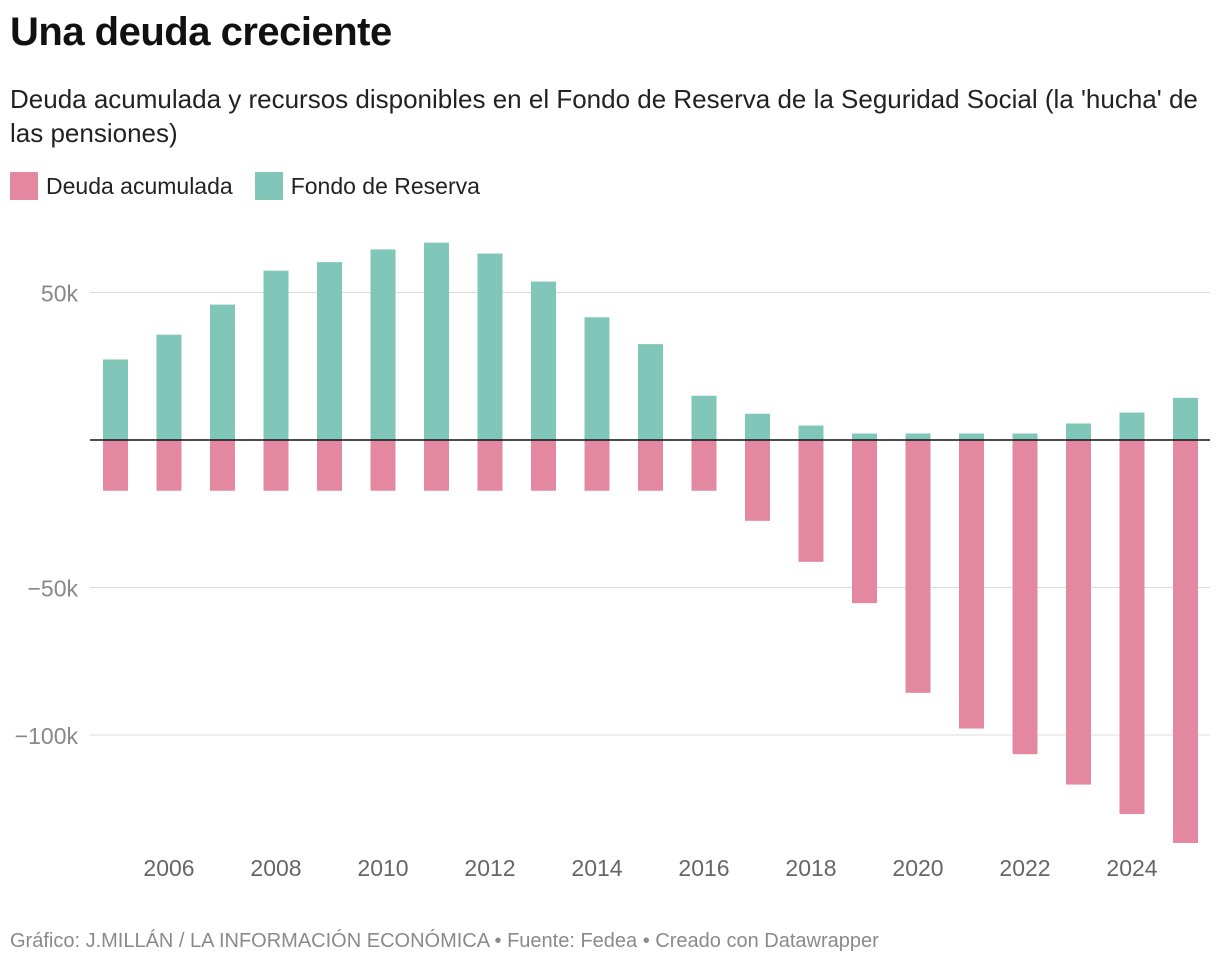  What do you see at coordinates (275, 868) in the screenshot?
I see `x-tick-label: 2008` at bounding box center [275, 868].